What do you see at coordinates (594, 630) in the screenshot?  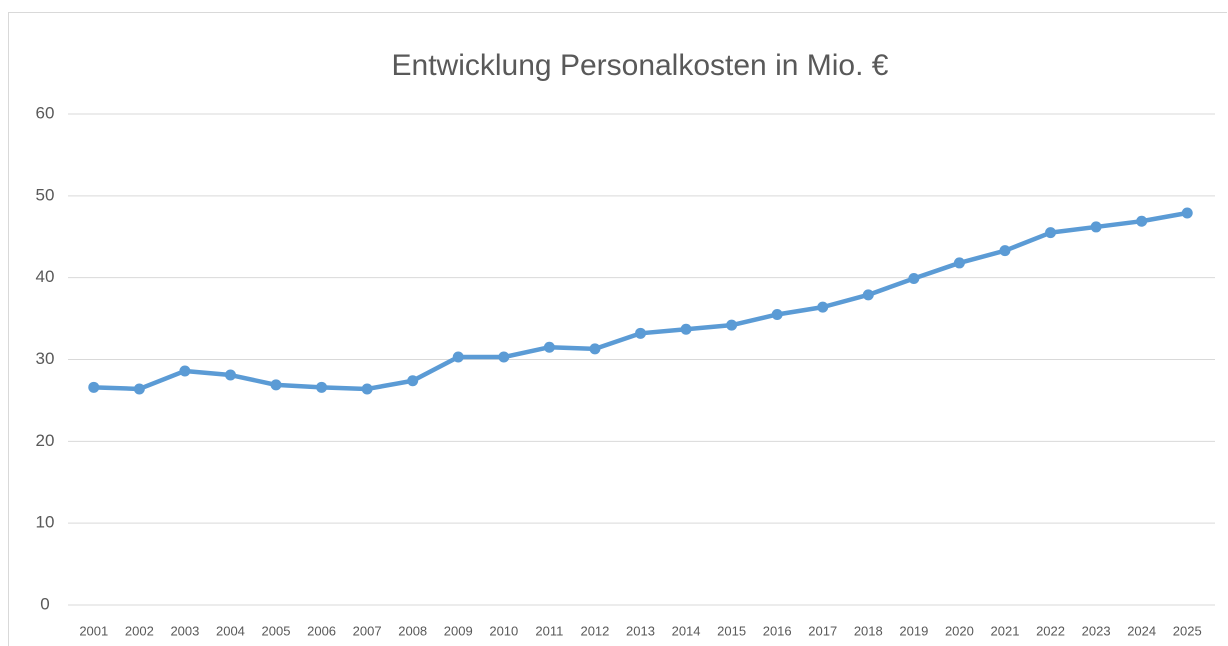 I see `x-tick-label: 2012` at bounding box center [594, 630].